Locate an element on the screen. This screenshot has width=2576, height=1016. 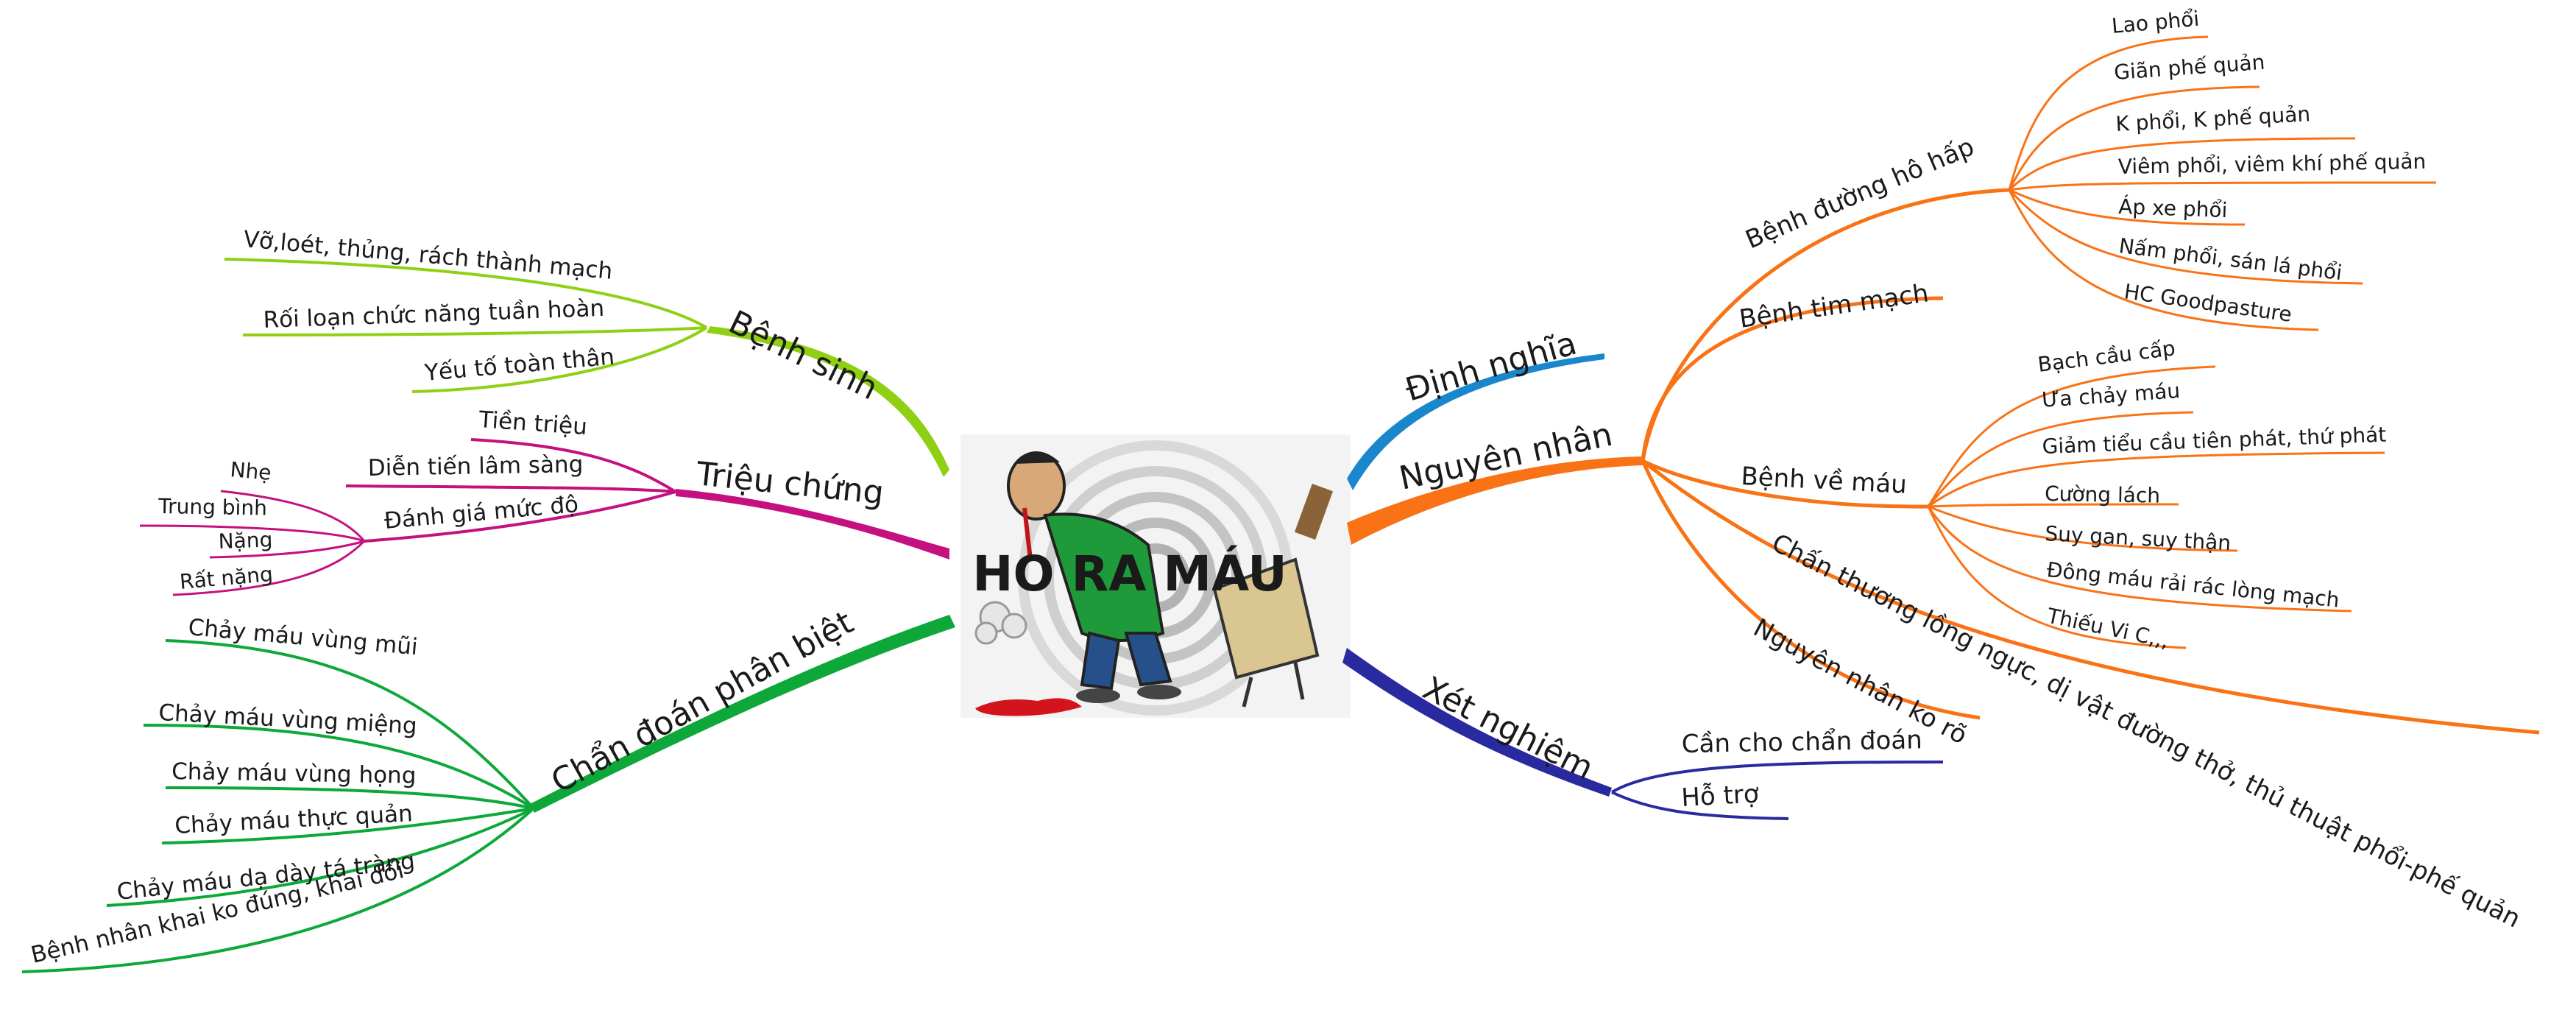
branch-label-nguyen-nhan: Nguyên nhân is located at coordinates (1506, 457).